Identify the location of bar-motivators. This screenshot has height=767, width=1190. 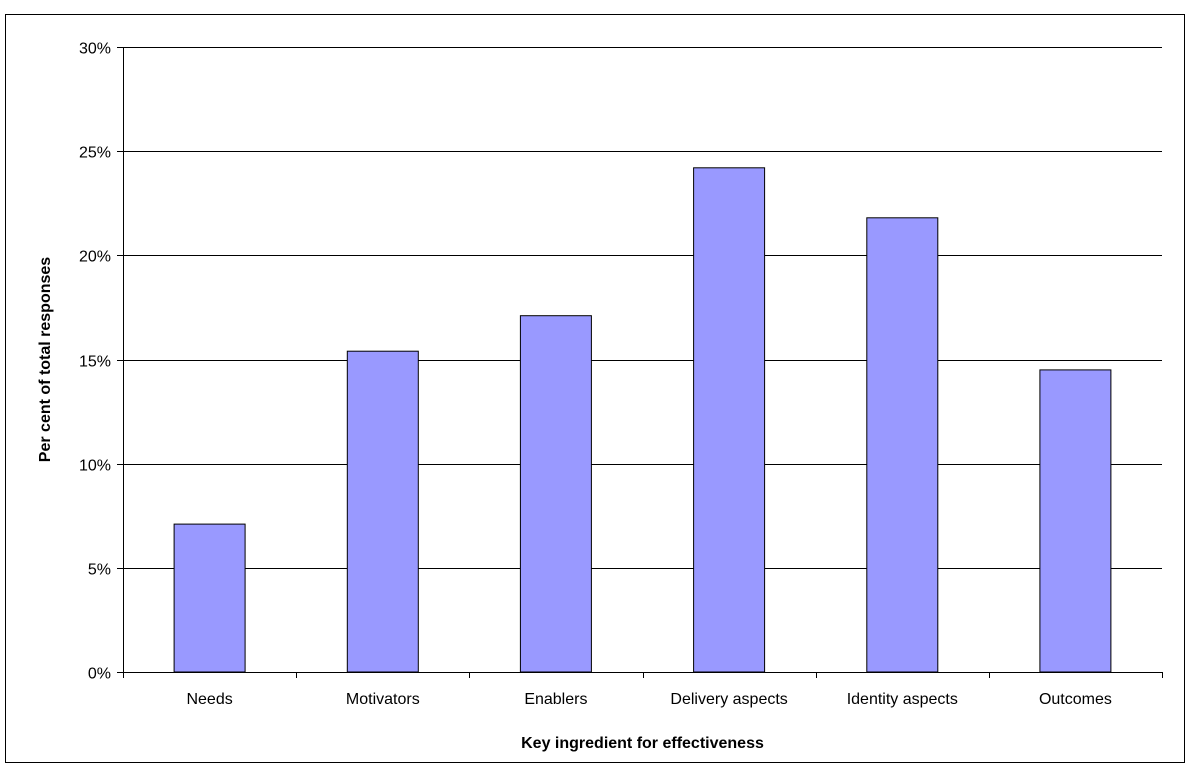
(382, 511).